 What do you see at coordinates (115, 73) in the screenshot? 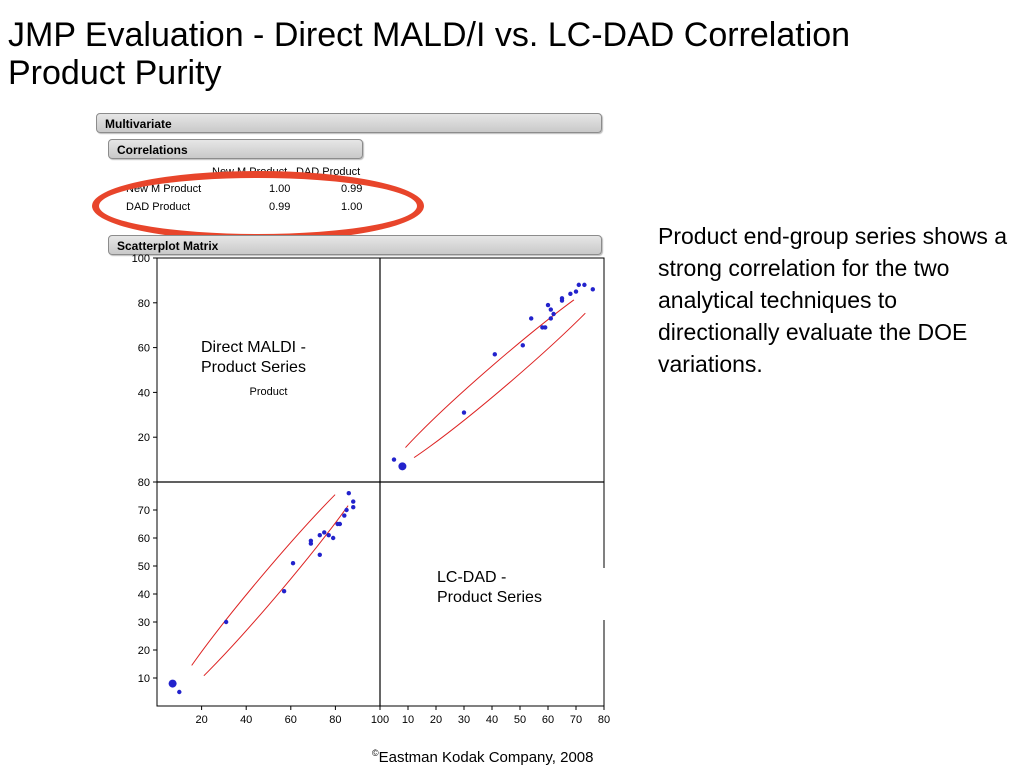
I see `title-line-2: Product Purity` at bounding box center [115, 73].